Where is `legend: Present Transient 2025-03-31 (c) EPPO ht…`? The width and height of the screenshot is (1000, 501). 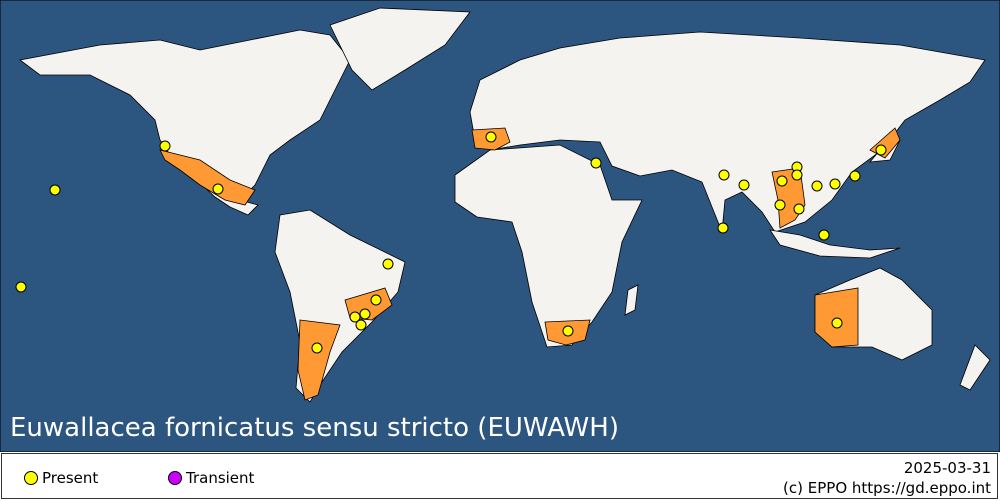
legend: Present Transient 2025-03-31 (c) EPPO ht… is located at coordinates (499, 476).